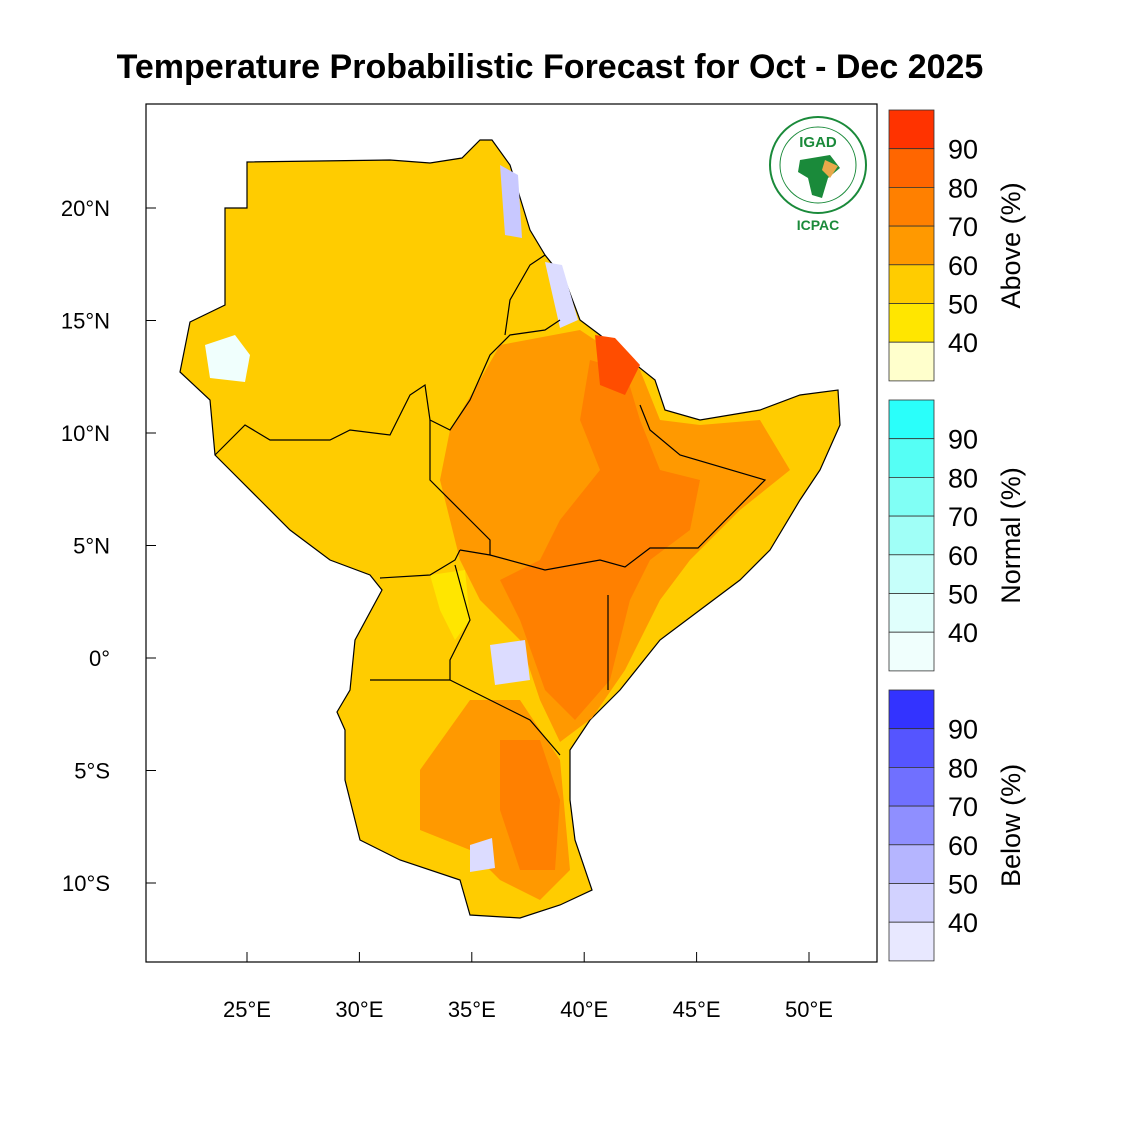  What do you see at coordinates (86, 883) in the screenshot?
I see `lat-tick-label: 10°S` at bounding box center [86, 883].